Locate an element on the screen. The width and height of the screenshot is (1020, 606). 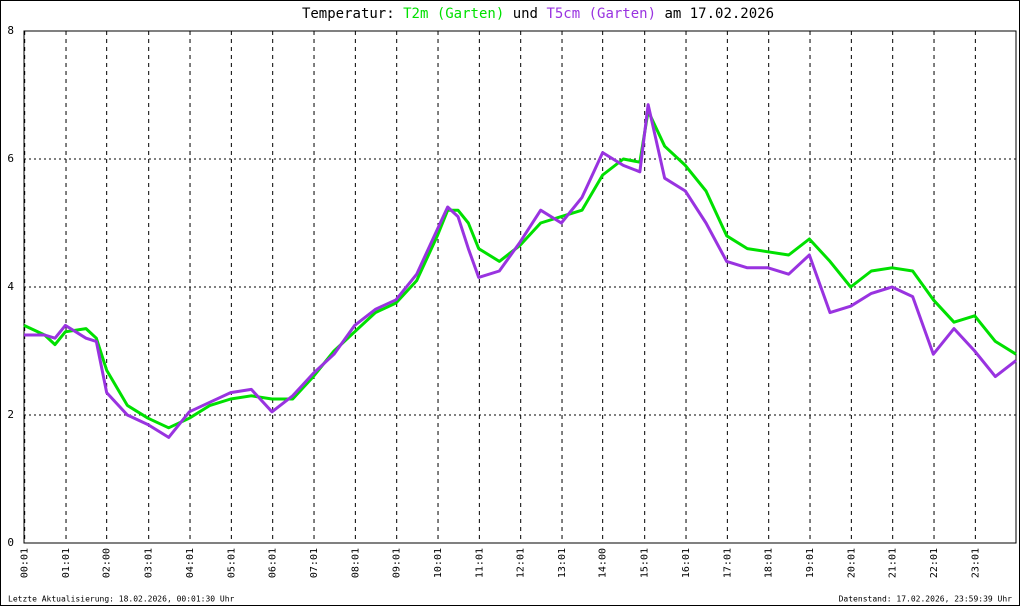
x-tick-label: 14:00 is located at coordinates (603, 563).